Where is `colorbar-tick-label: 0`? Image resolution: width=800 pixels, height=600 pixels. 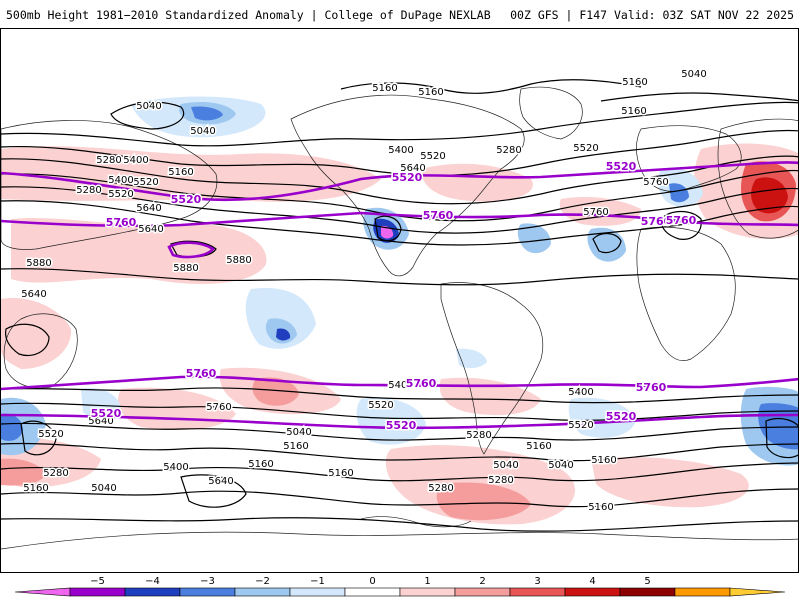 colorbar-tick-label: 0 is located at coordinates (372, 581).